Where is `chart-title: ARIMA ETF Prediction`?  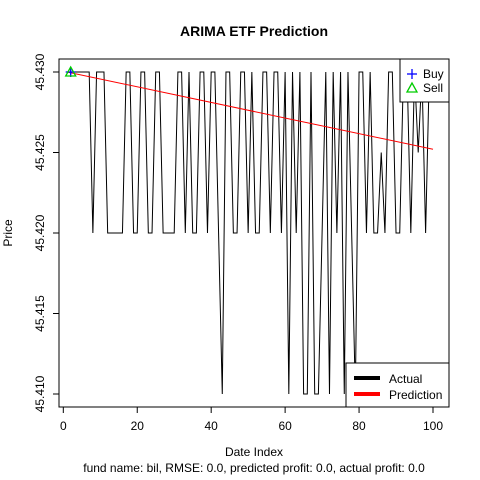 chart-title: ARIMA ETF Prediction is located at coordinates (254, 31).